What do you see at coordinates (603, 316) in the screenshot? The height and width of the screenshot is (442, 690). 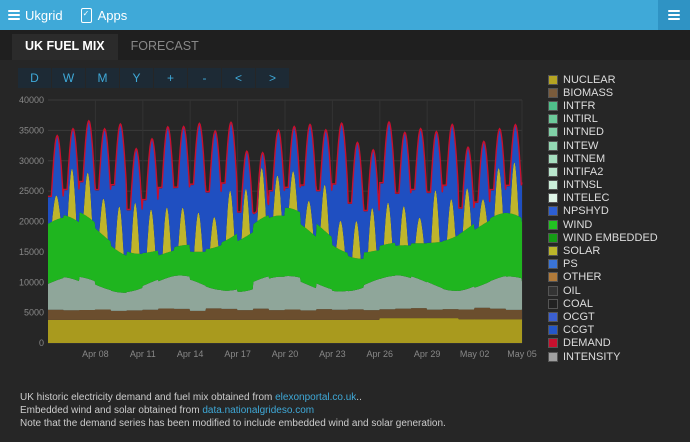 I see `legend-item-ocgt: OCGT` at bounding box center [603, 316].